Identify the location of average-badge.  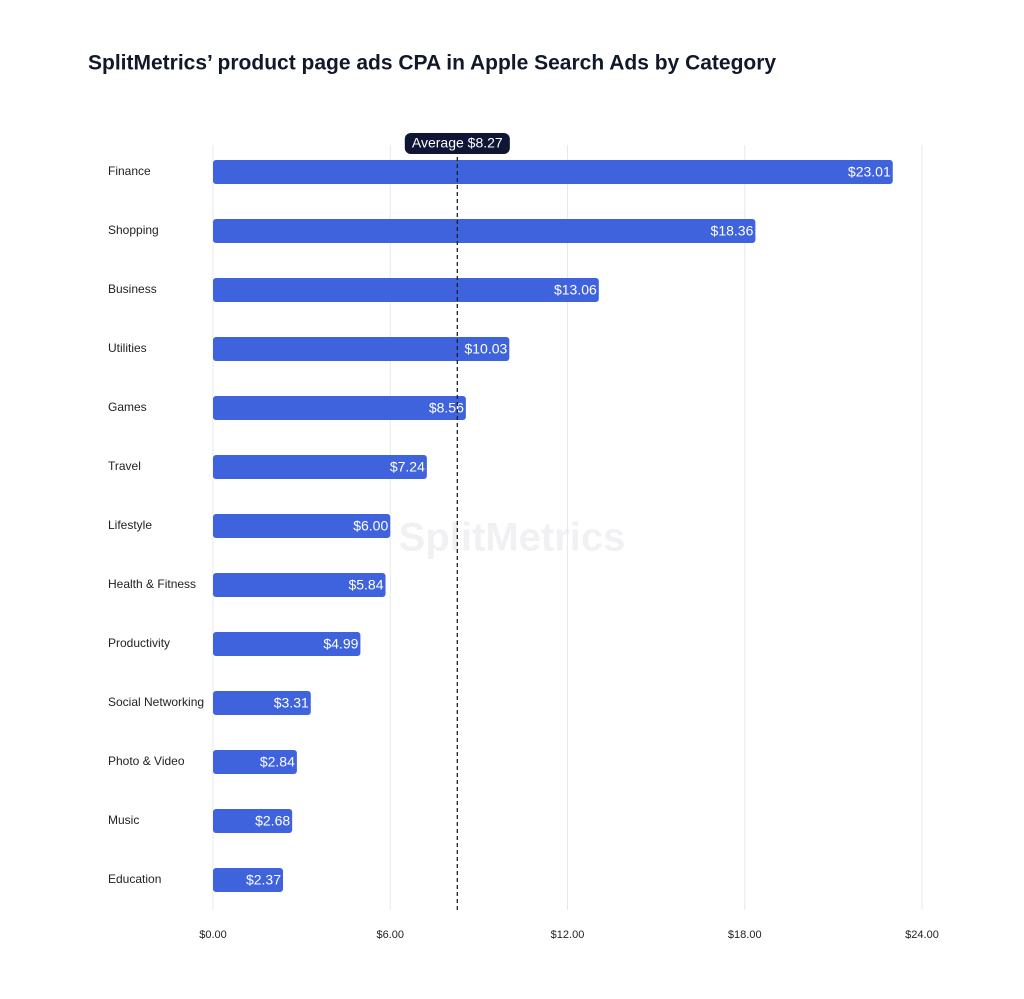
(457, 143).